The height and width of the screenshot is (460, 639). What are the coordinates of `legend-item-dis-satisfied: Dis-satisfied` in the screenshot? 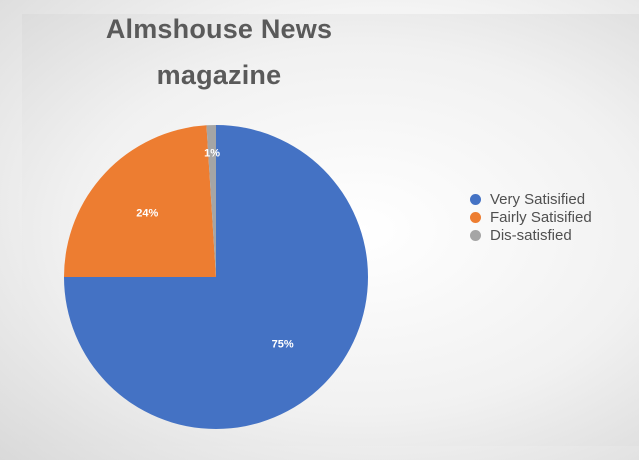 It's located at (531, 236).